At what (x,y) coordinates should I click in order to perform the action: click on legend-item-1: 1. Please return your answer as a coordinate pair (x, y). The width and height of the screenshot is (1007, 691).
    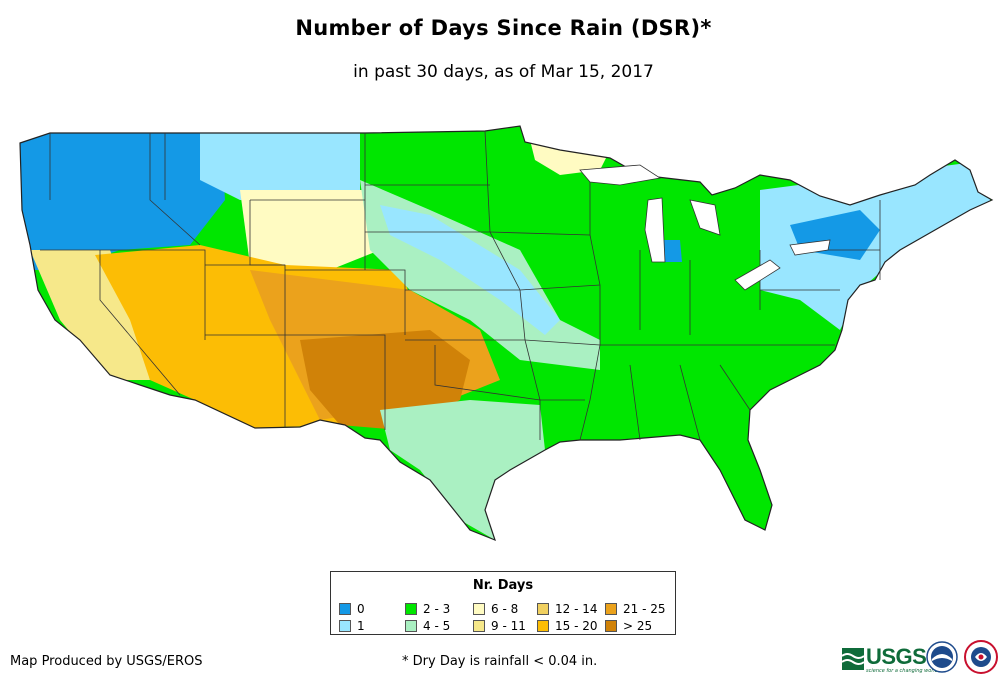
    Looking at the image, I should click on (352, 626).